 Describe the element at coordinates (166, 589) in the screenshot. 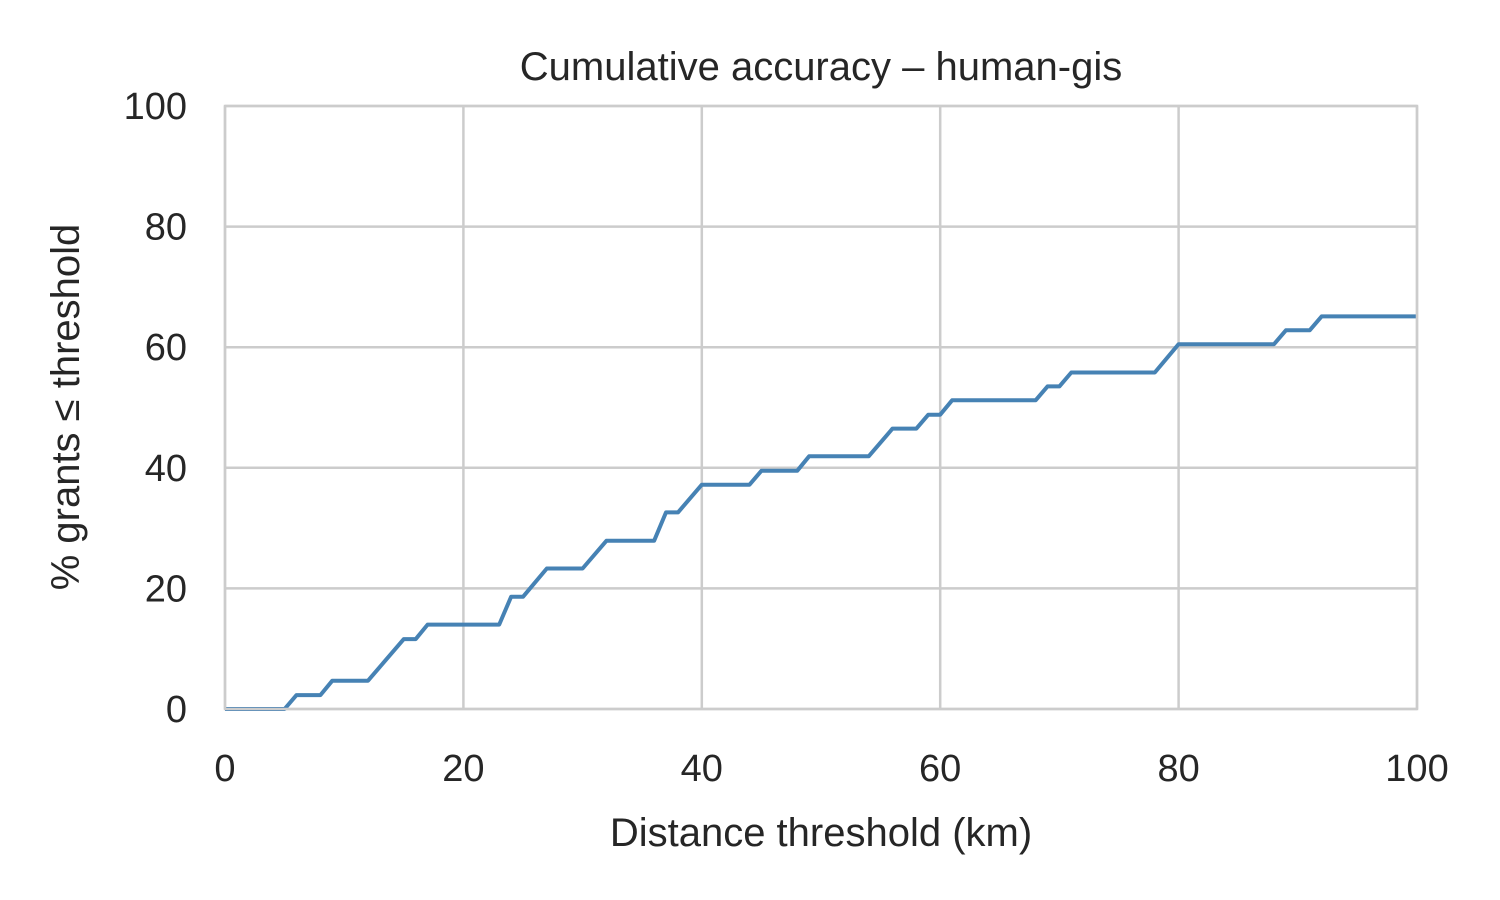

I see `y-tick-label-1: 20` at that location.